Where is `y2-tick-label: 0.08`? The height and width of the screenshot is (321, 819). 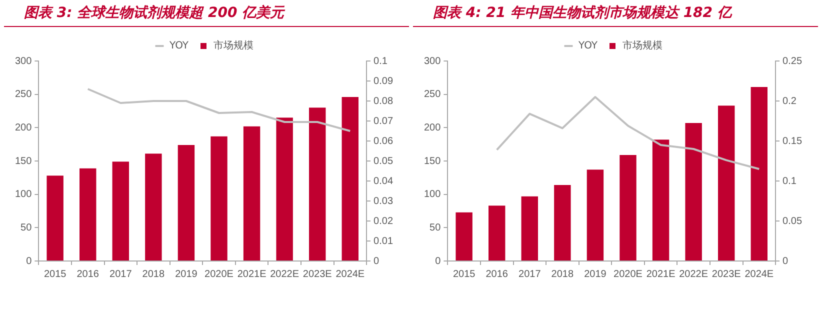 y2-tick-label: 0.08 is located at coordinates (384, 101).